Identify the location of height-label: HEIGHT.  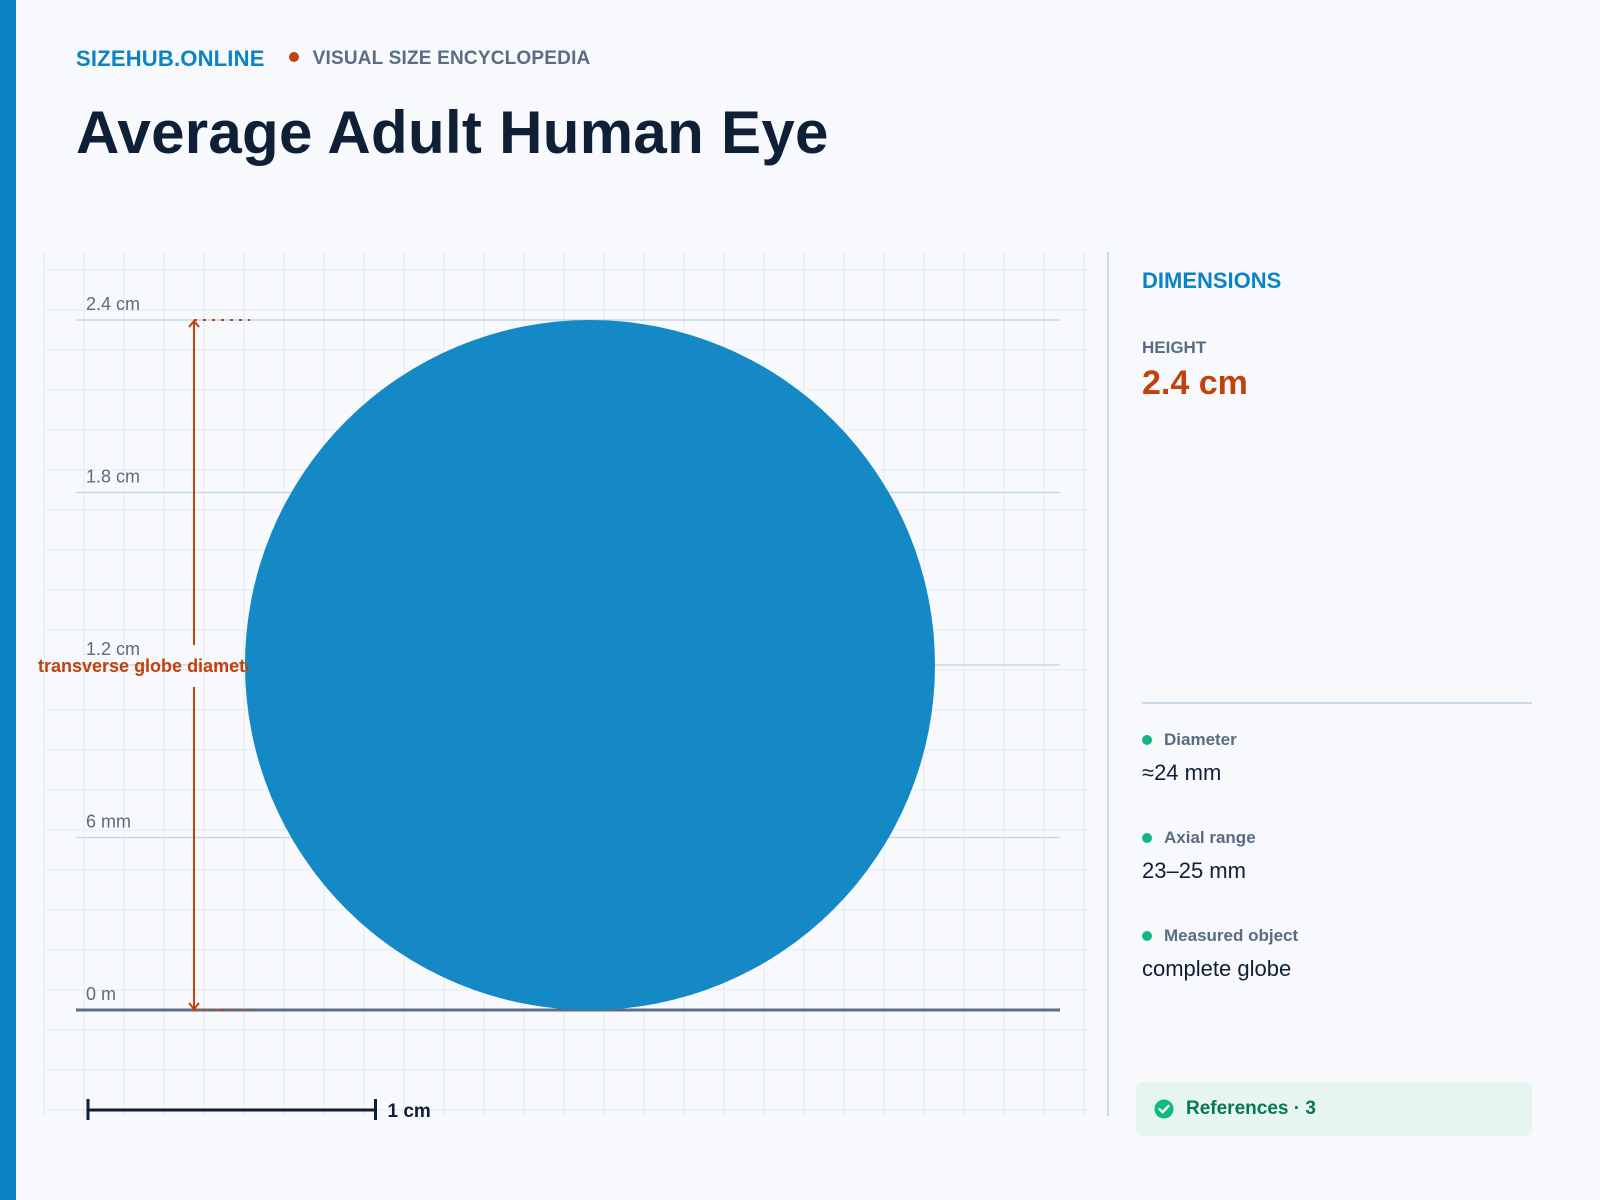
(1174, 347).